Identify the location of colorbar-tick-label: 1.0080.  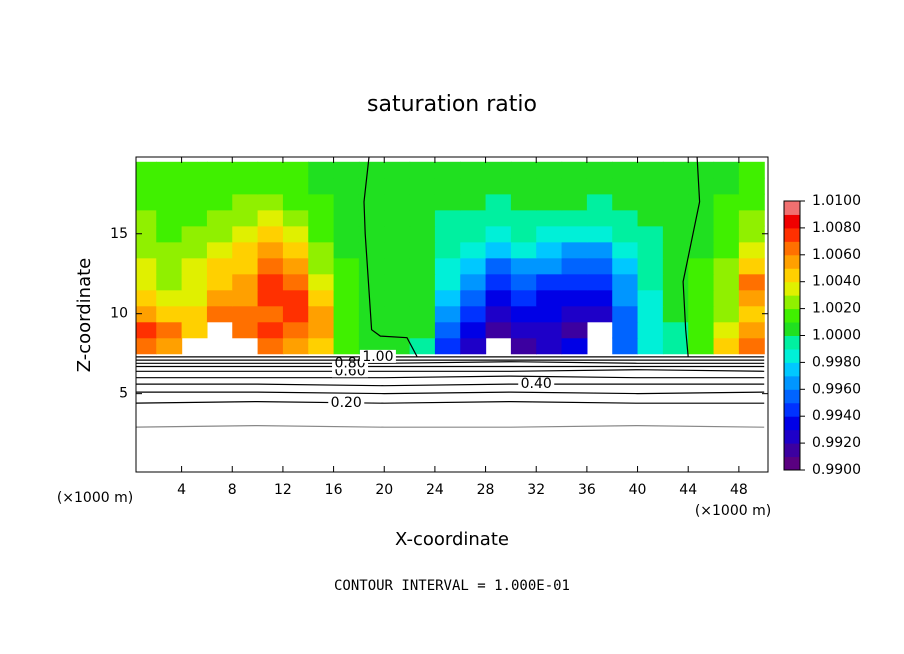
(836, 228).